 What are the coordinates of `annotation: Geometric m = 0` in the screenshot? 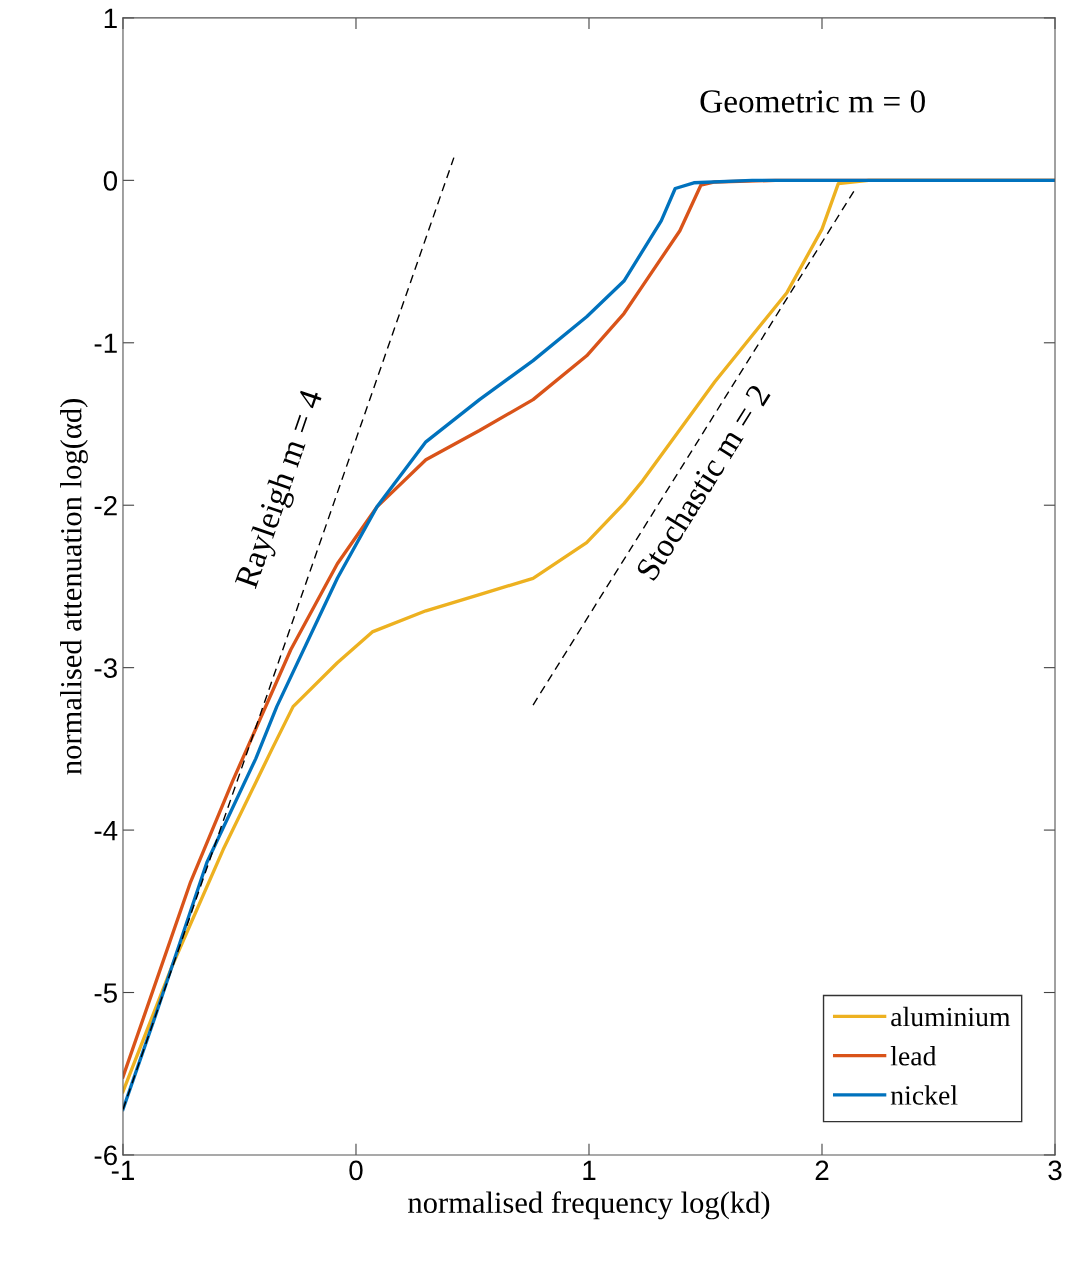 It's located at (812, 101).